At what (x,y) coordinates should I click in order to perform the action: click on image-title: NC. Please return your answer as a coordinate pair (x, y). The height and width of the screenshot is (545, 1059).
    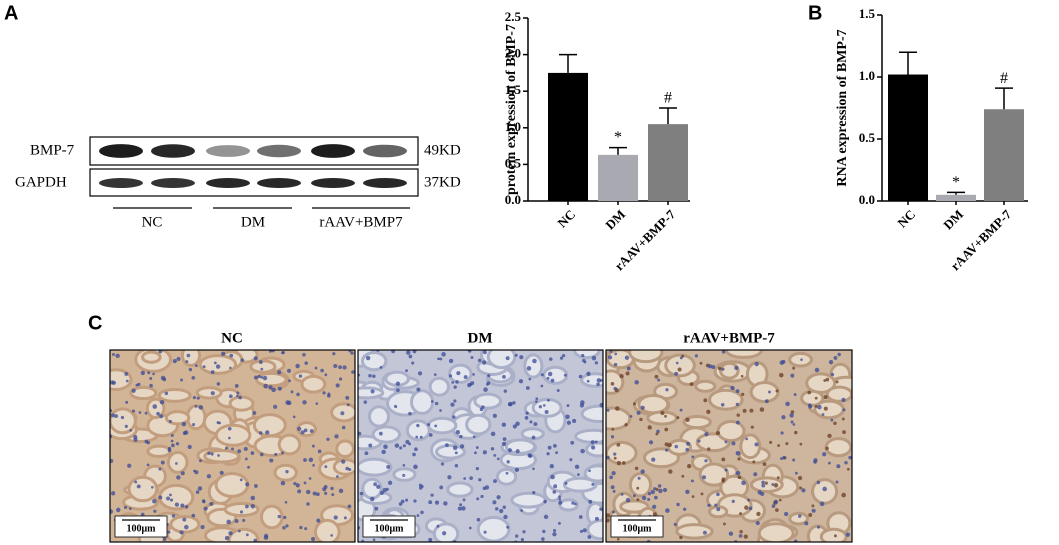
    Looking at the image, I should click on (232, 338).